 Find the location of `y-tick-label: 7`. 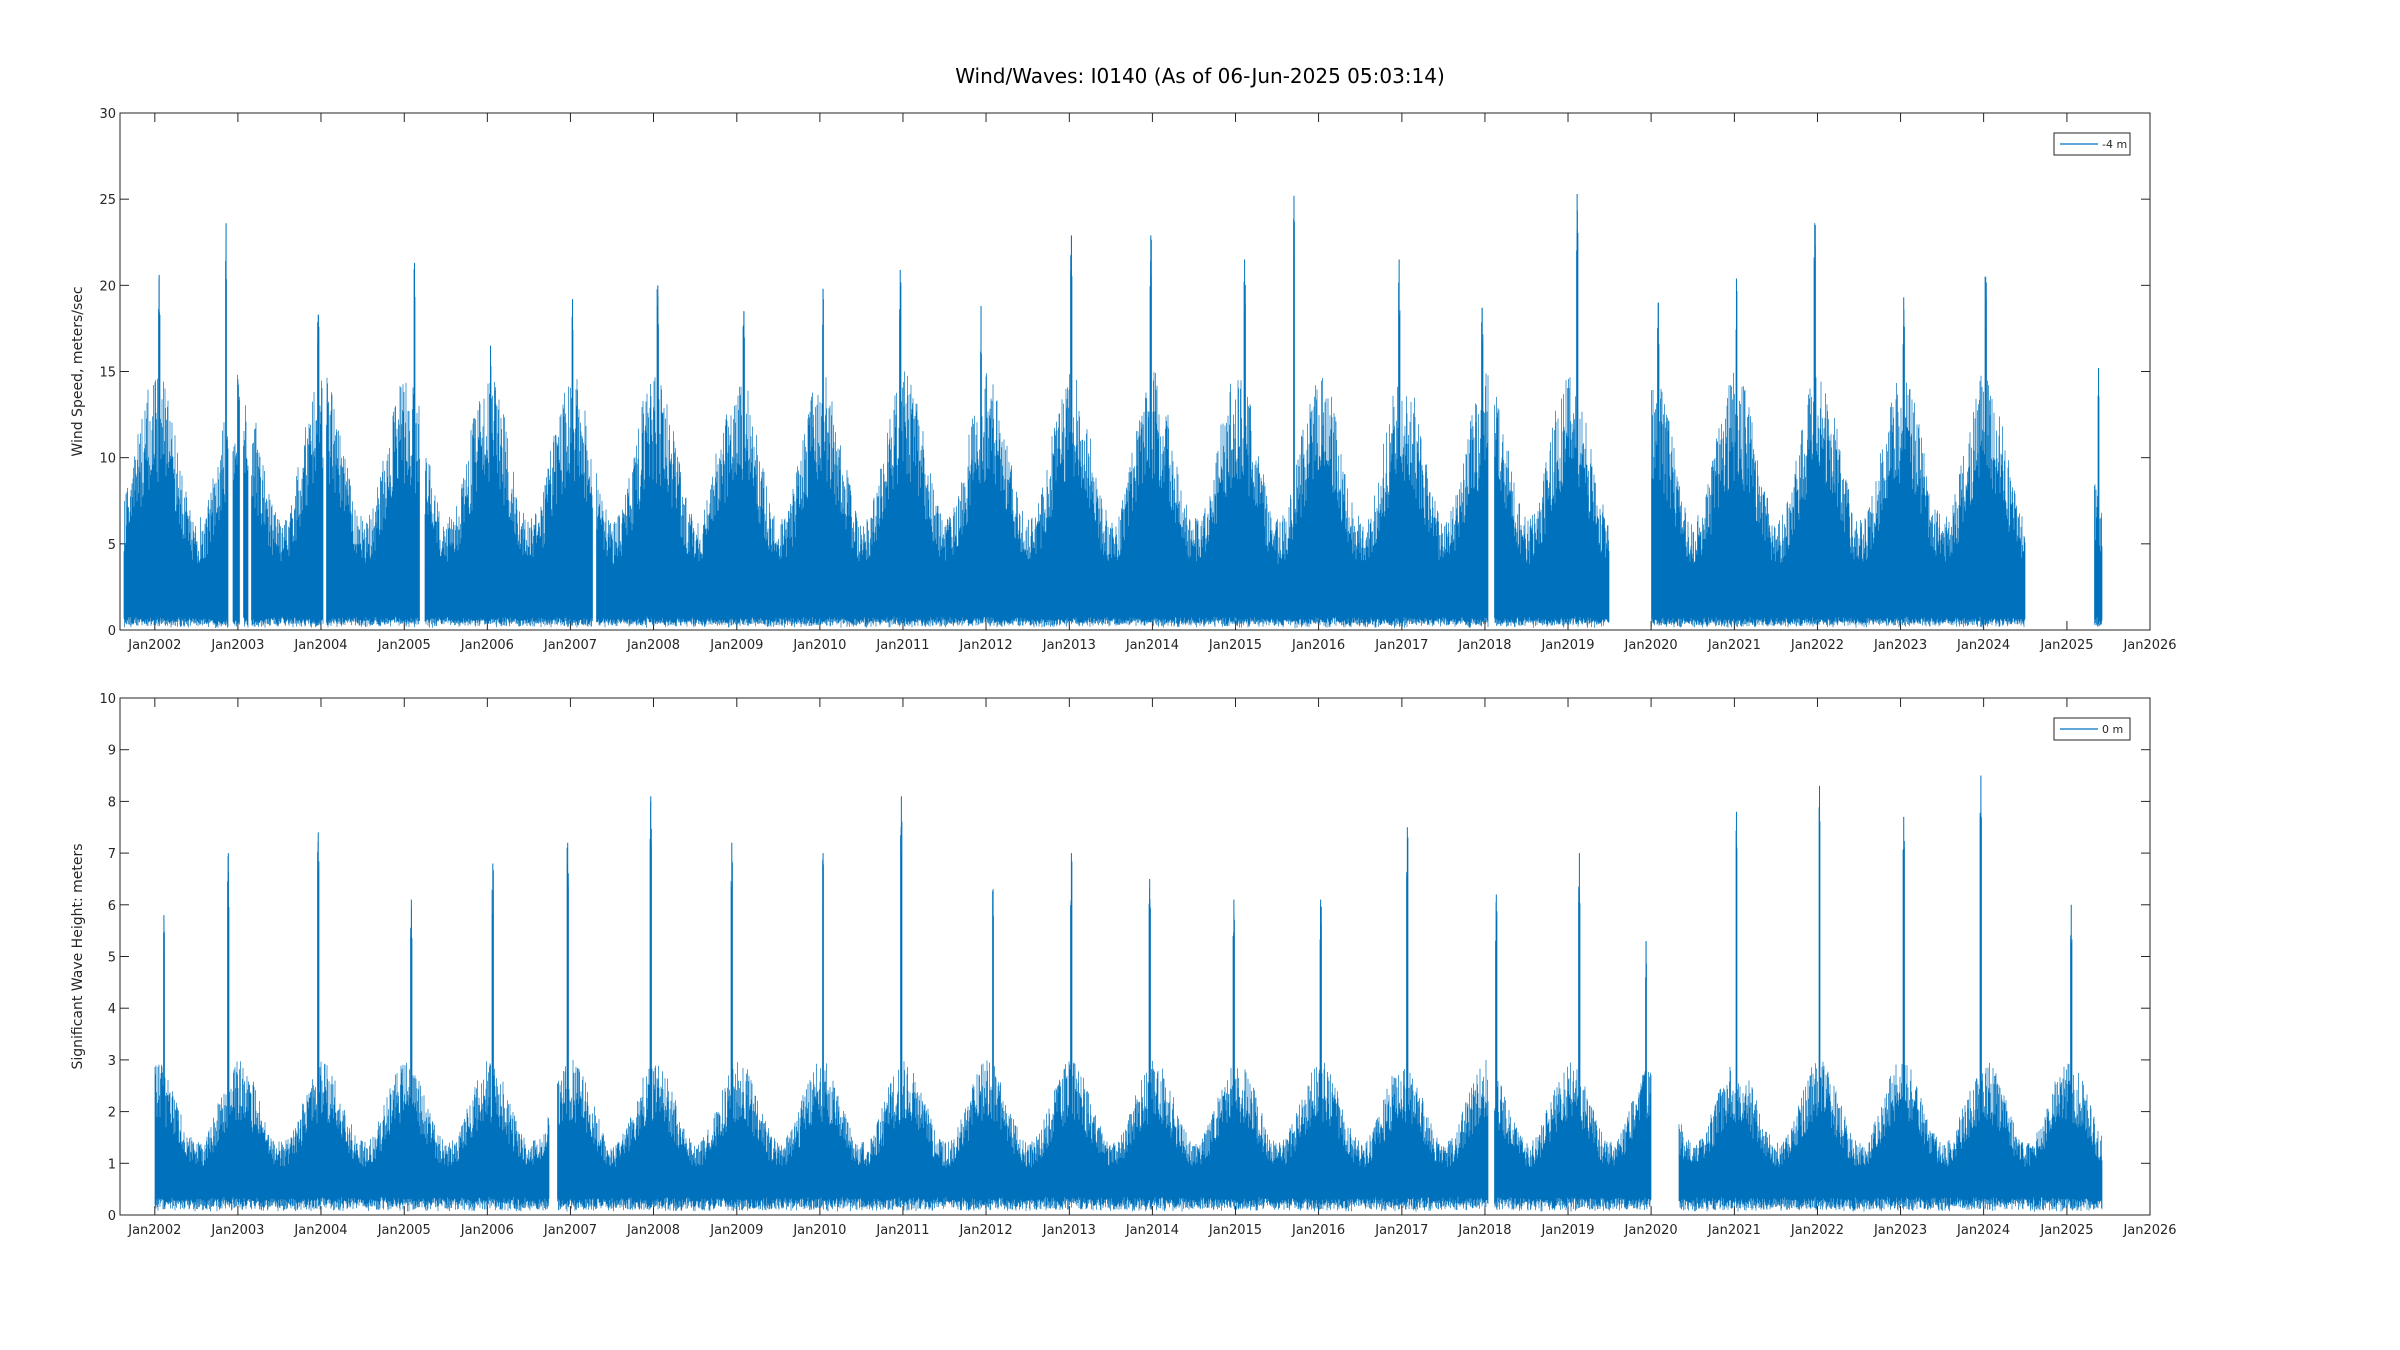

y-tick-label: 7 is located at coordinates (112, 854).